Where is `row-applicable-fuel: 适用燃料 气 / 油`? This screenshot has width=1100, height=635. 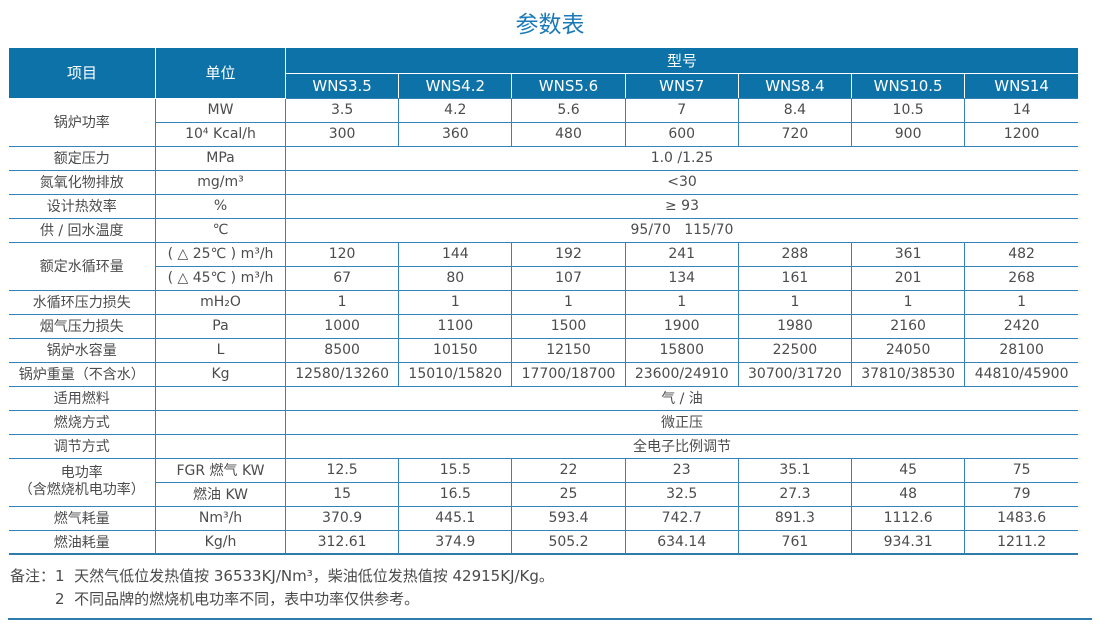 row-applicable-fuel: 适用燃料 气 / 油 is located at coordinates (543, 398).